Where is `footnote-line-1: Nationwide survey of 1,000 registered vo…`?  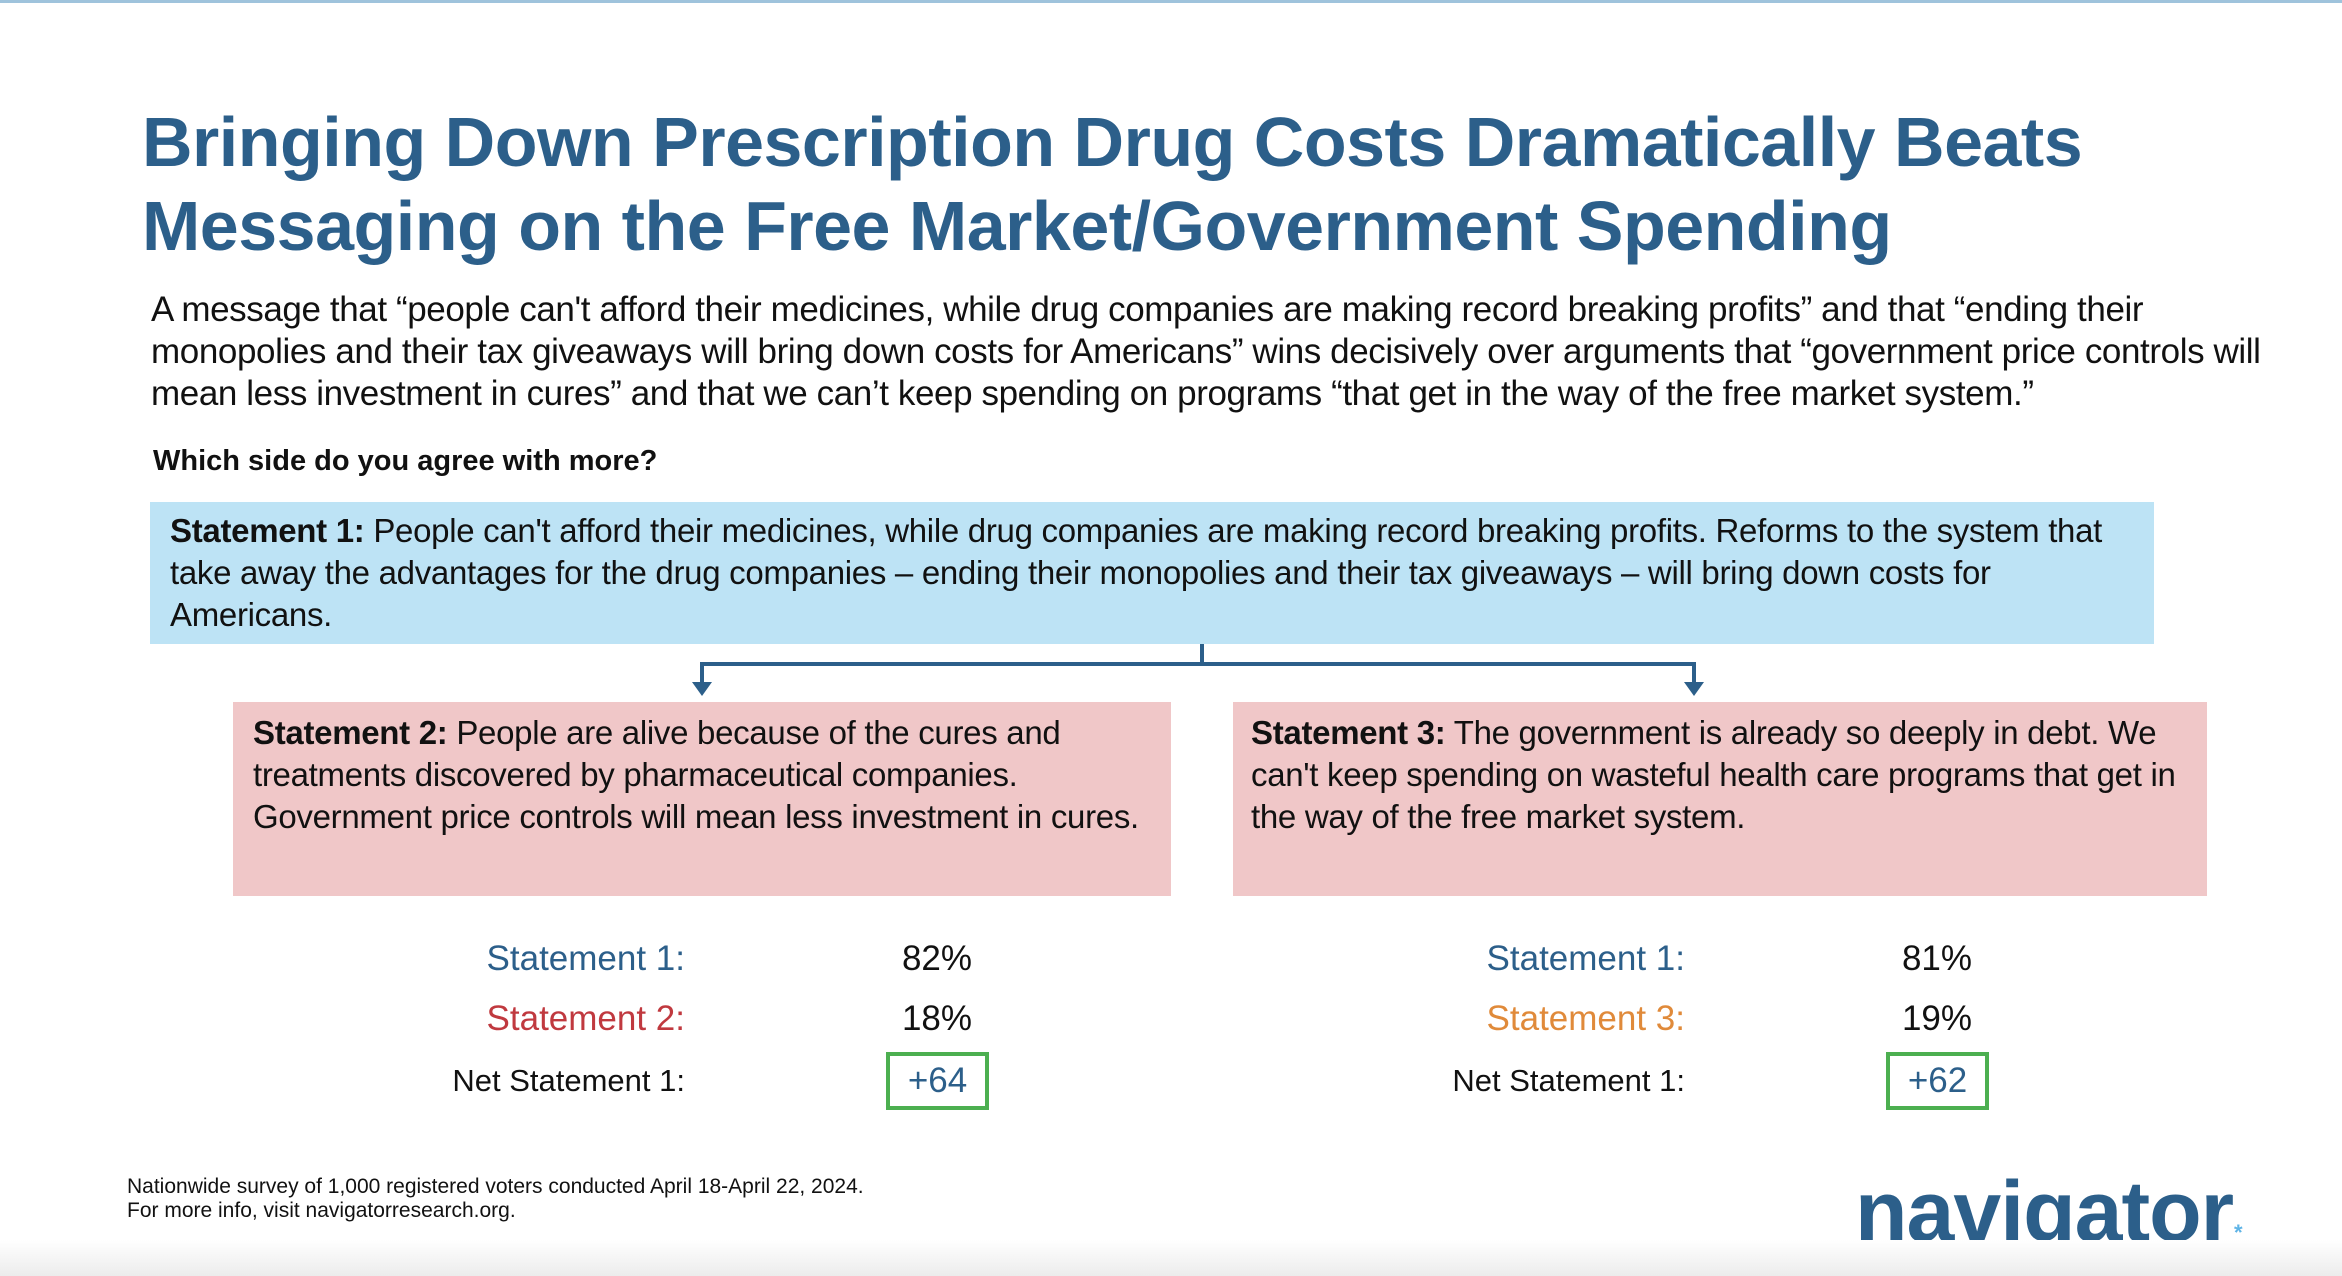 footnote-line-1: Nationwide survey of 1,000 registered vo… is located at coordinates (495, 1186).